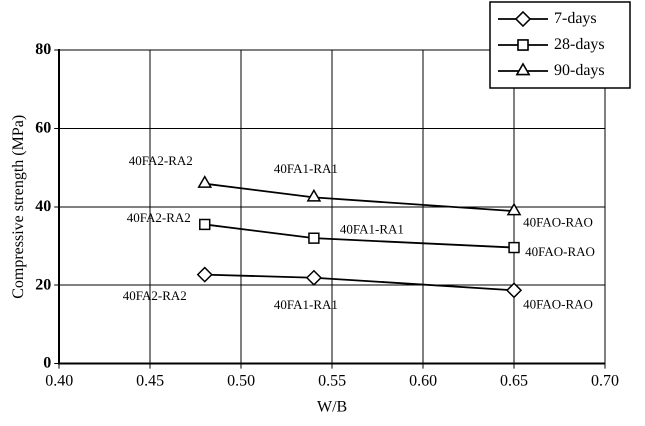 The height and width of the screenshot is (426, 645). I want to click on y-tick-label: 80, so click(43, 49).